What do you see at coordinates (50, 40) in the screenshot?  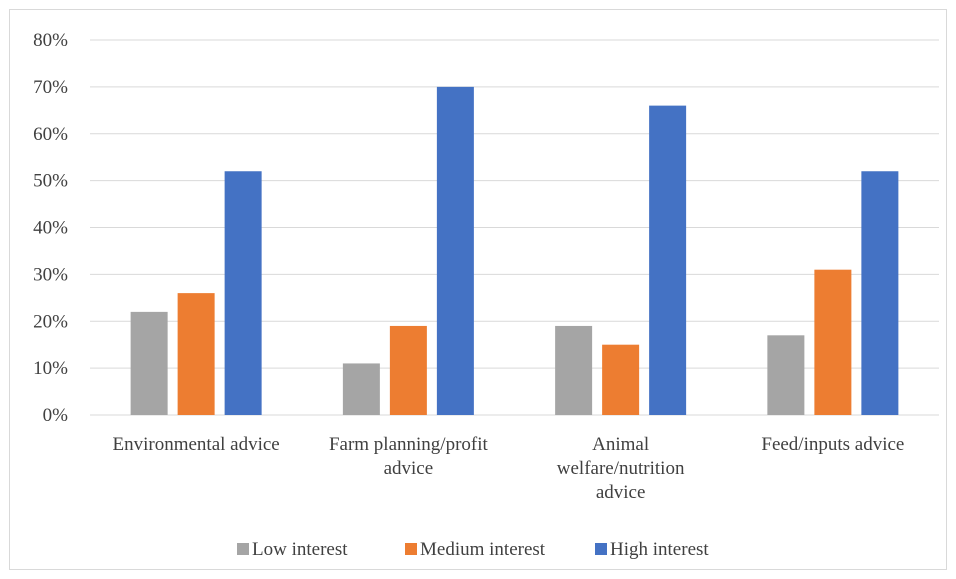 I see `y-tick-label: 80%` at bounding box center [50, 40].